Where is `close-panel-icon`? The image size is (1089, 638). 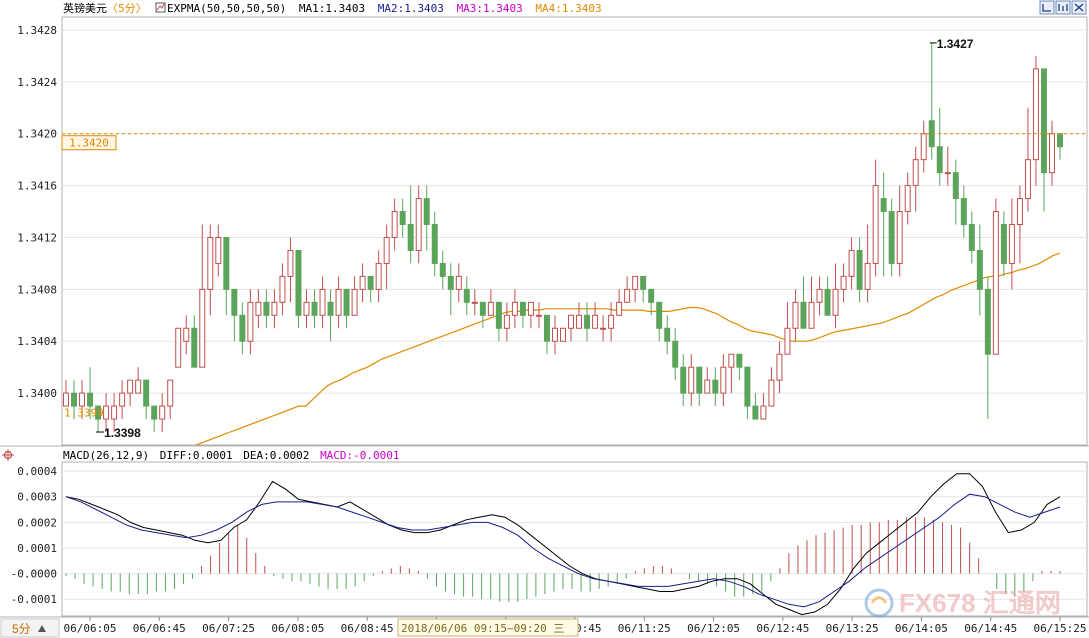 close-panel-icon is located at coordinates (1079, 7).